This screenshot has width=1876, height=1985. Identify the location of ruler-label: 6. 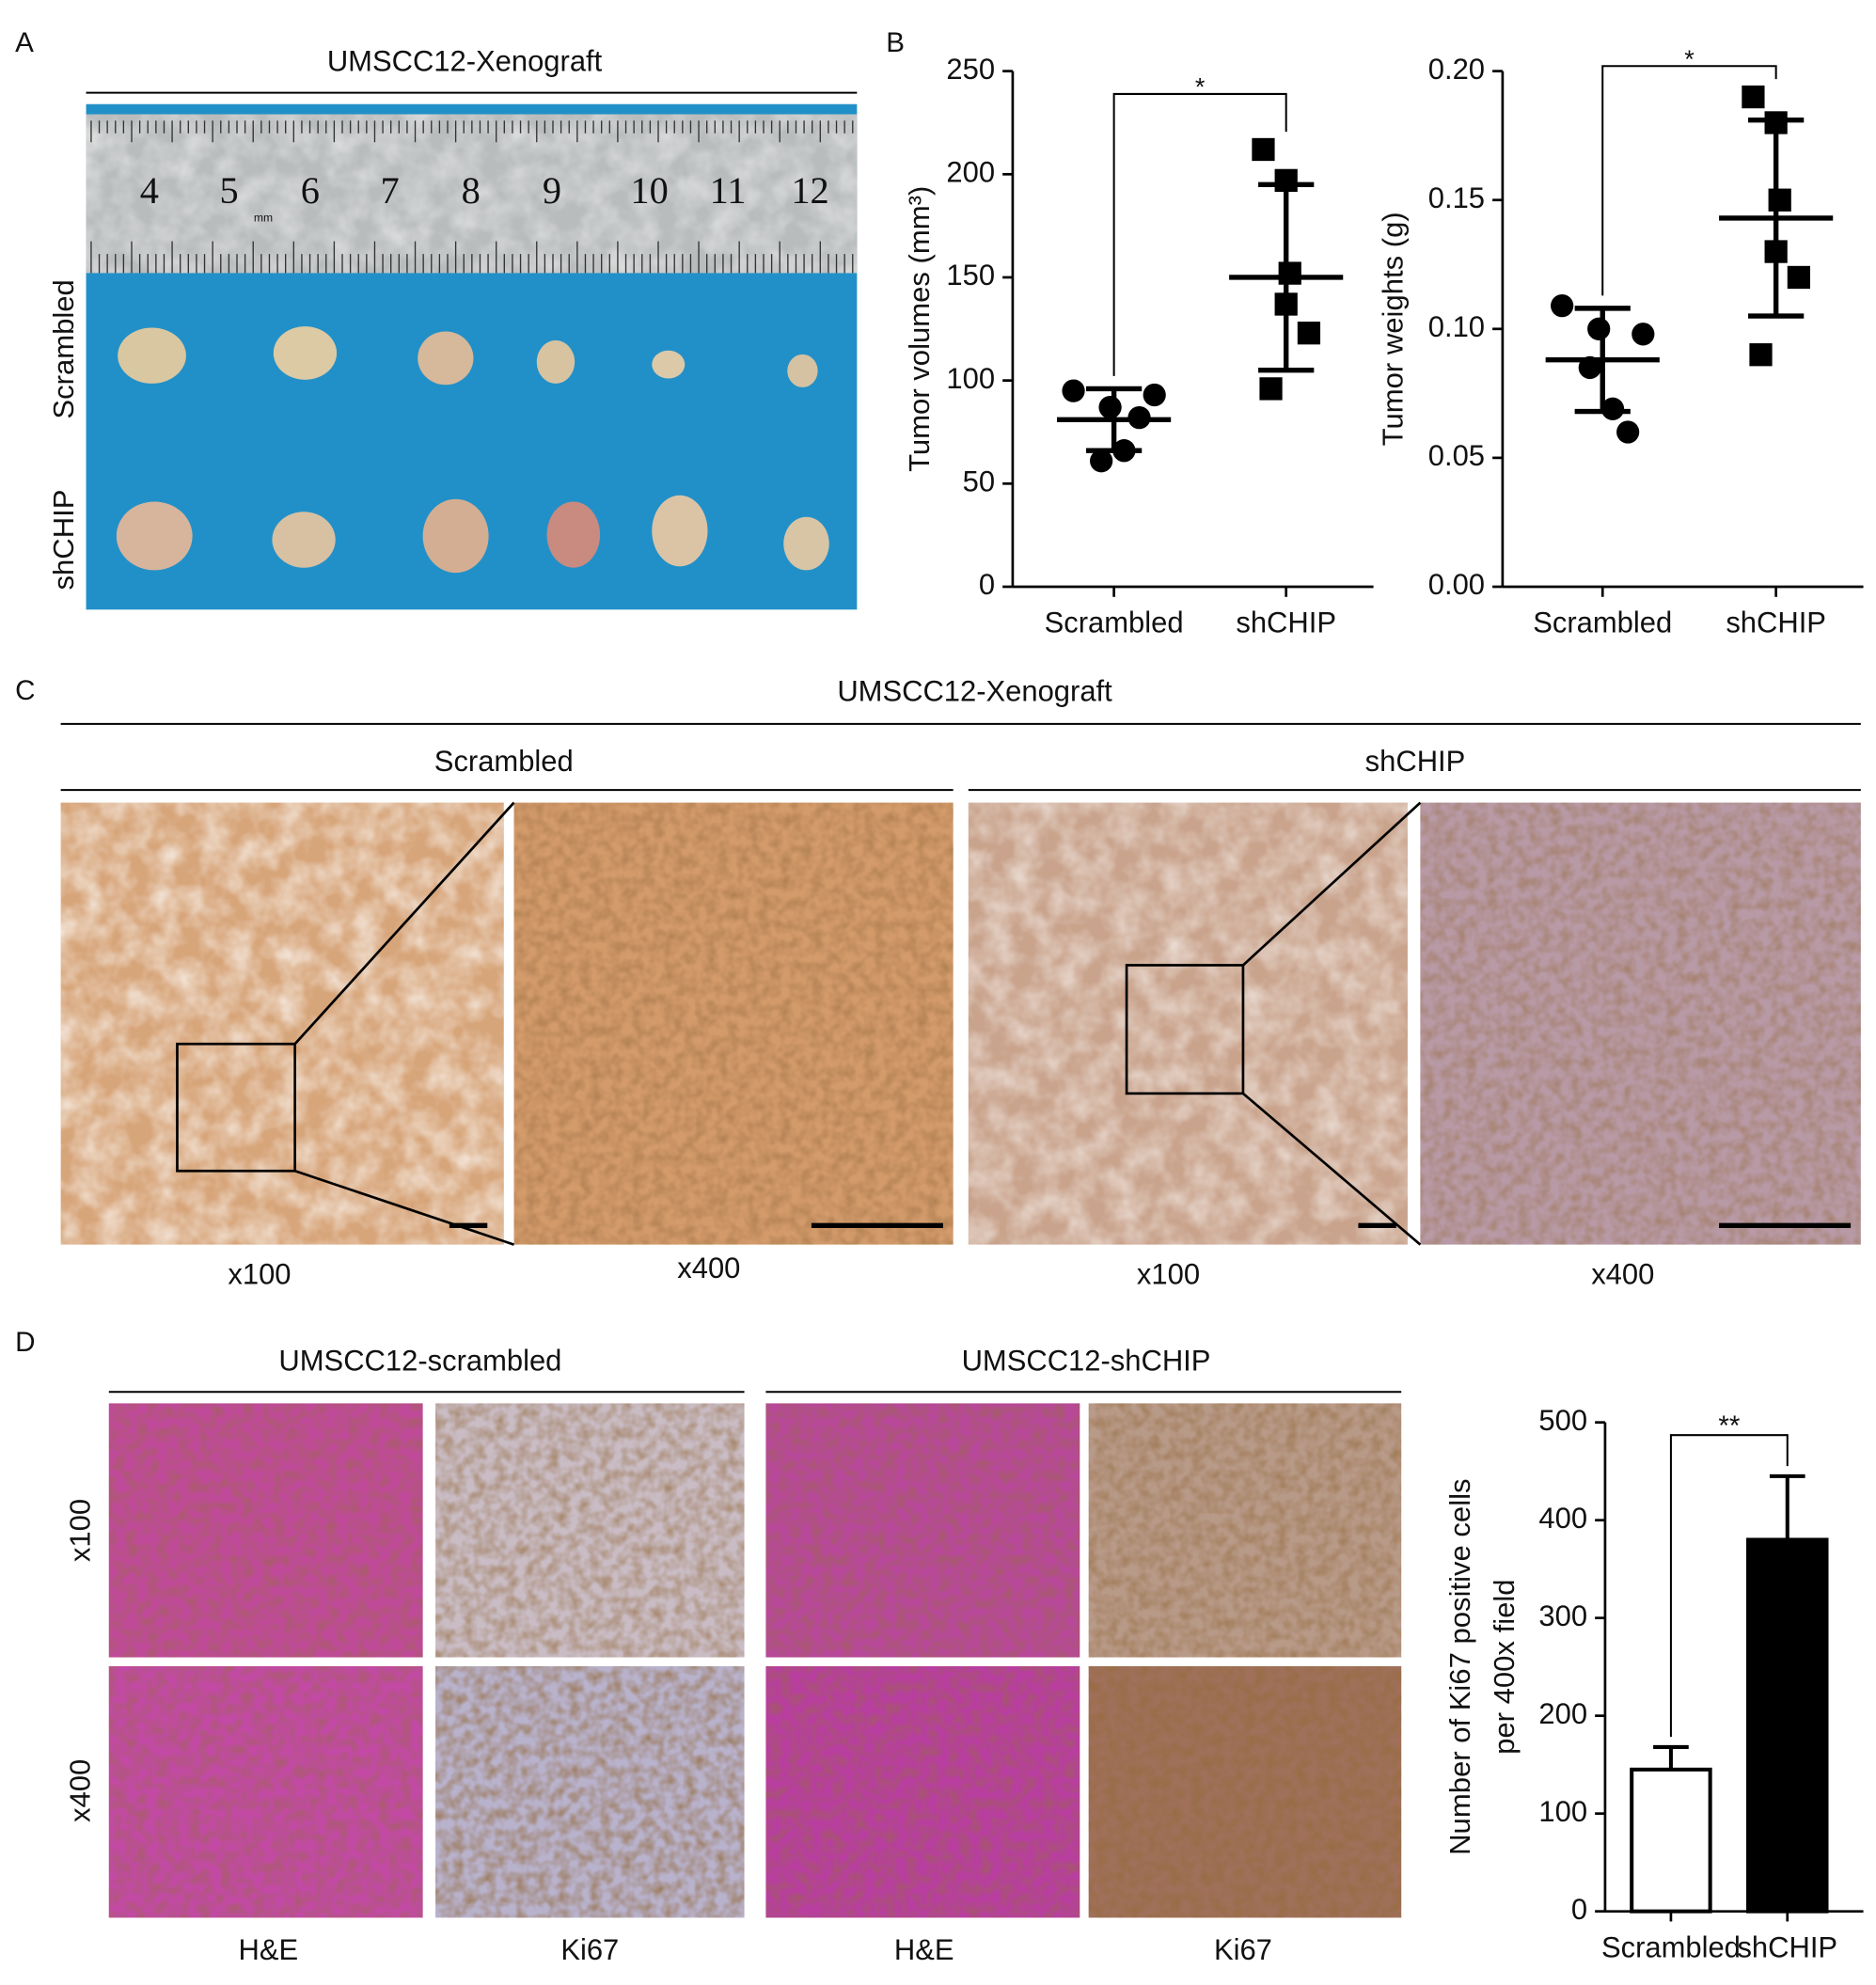
(310, 190).